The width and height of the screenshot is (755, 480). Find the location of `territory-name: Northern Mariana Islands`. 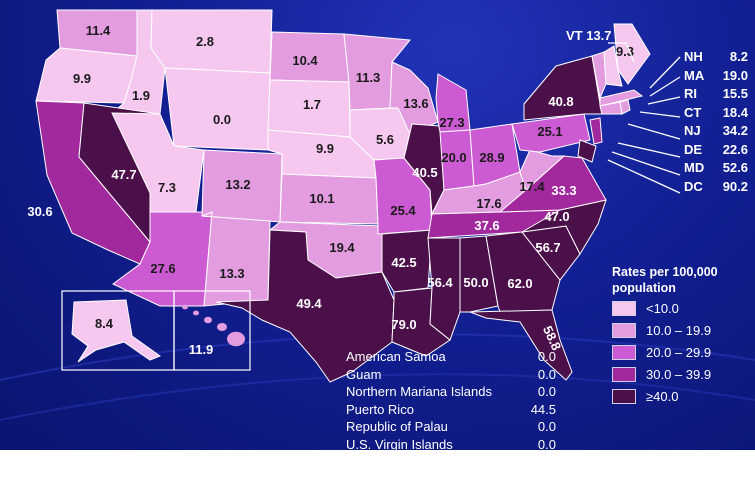

territory-name: Northern Mariana Islands is located at coordinates (419, 391).